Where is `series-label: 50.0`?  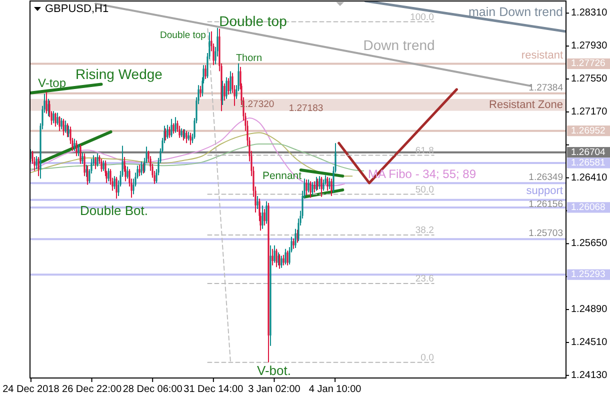
series-label: 50.0 is located at coordinates (424, 190).